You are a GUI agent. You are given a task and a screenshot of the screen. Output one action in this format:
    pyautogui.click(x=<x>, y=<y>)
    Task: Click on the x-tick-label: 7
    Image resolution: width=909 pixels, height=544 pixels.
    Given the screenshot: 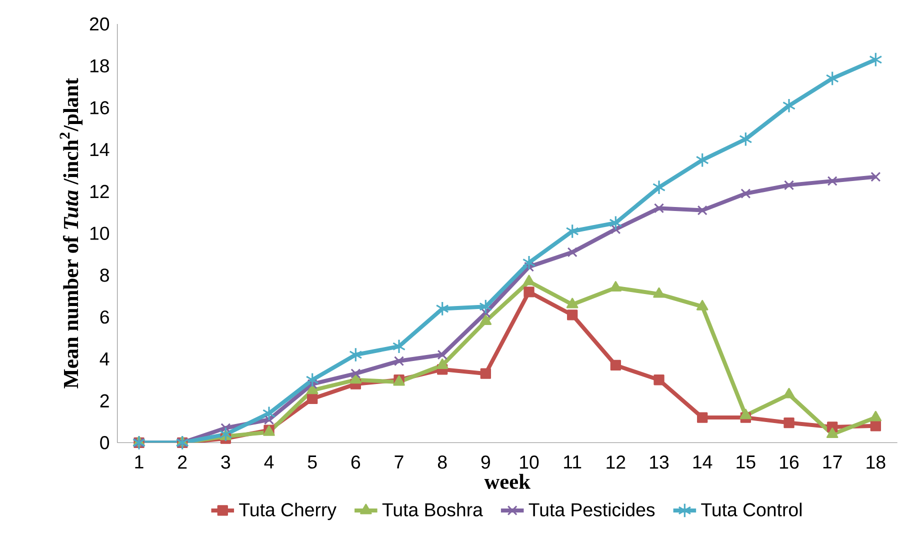 What is the action you would take?
    pyautogui.click(x=399, y=462)
    